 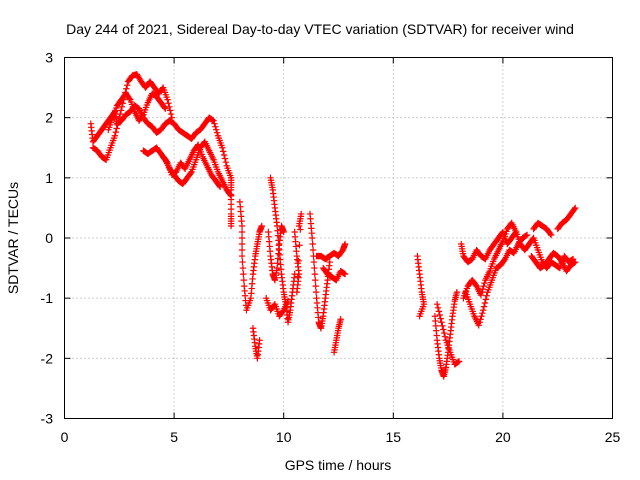 I want to click on y-axis-label: SDTVAR / TECUs, so click(x=13, y=238).